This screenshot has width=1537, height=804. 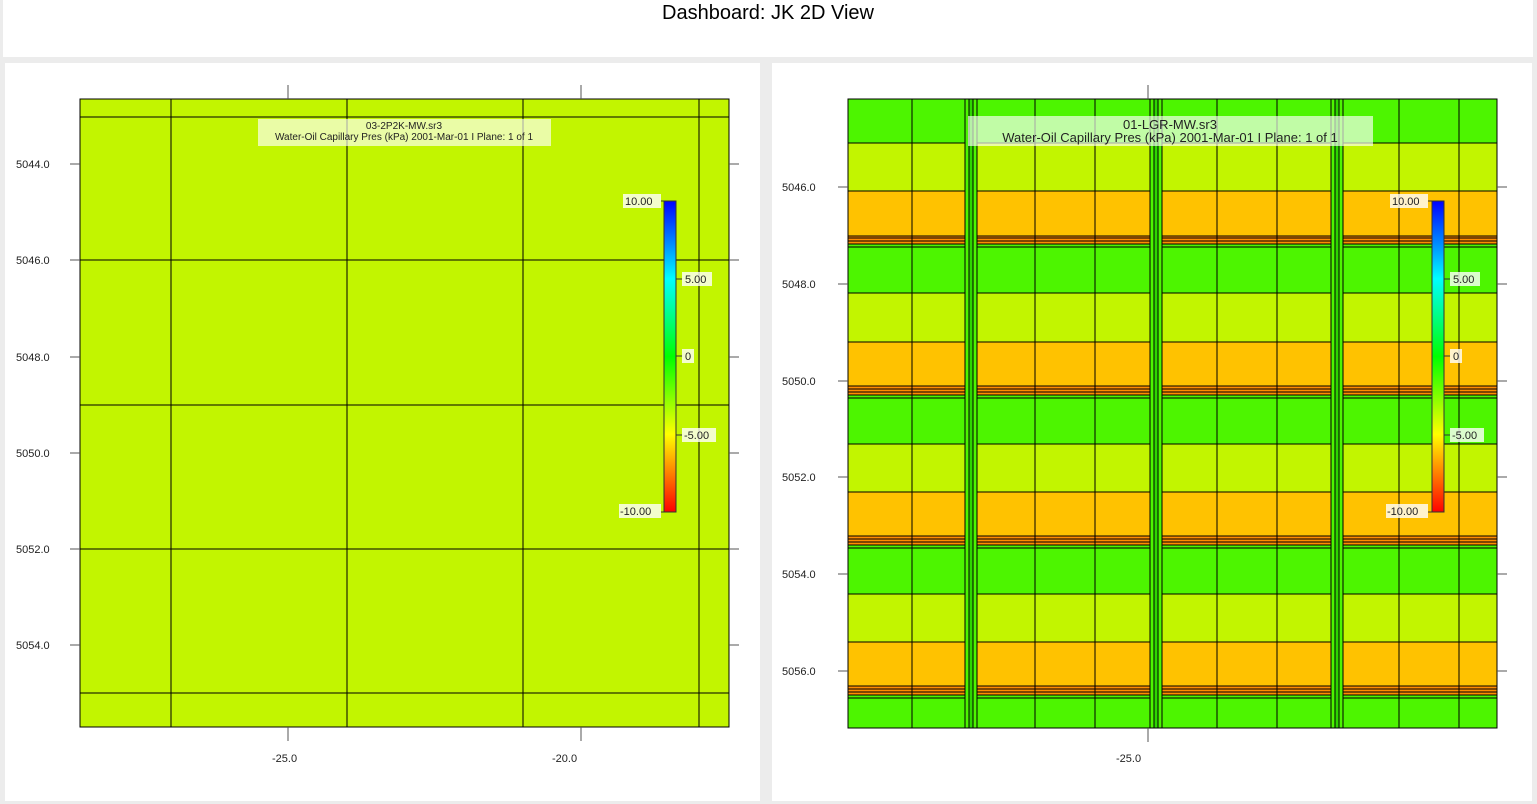 I want to click on dashboard-header: Dashboard: JK 2D View, so click(x=768, y=28).